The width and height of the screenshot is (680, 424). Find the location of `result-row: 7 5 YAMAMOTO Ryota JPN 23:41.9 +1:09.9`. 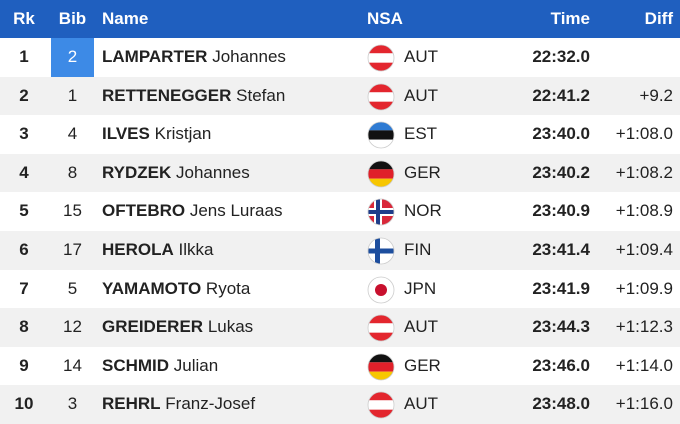

result-row: 7 5 YAMAMOTO Ryota JPN 23:41.9 +1:09.9 is located at coordinates (340, 289).